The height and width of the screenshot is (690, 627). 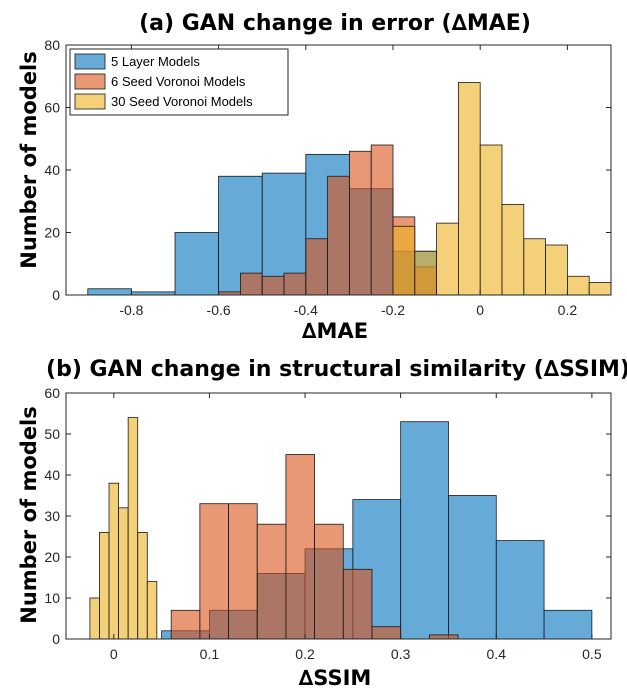 What do you see at coordinates (556, 270) in the screenshot?
I see `panel-a-bar-s2-b7` at bounding box center [556, 270].